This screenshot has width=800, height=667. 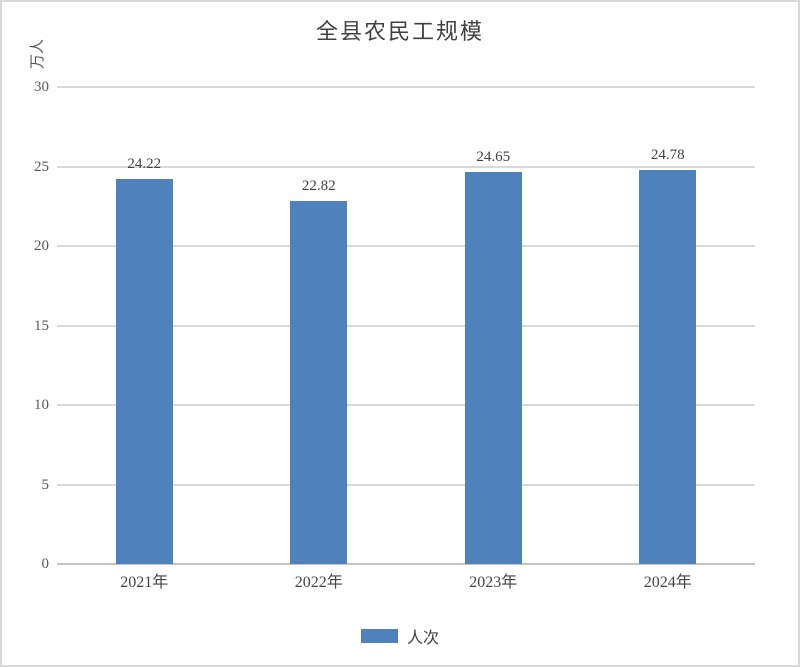 I want to click on y-tick-label: 10, so click(x=41, y=405).